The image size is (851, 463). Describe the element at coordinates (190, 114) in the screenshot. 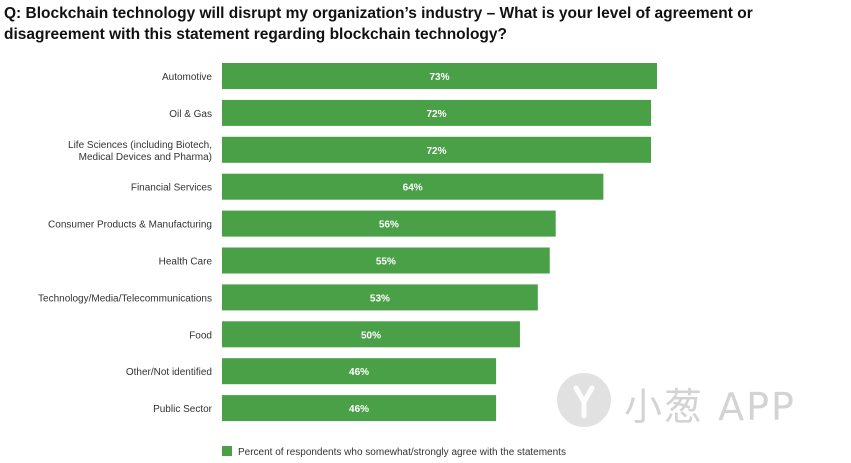

I see `category-label: Oil & Gas` at that location.